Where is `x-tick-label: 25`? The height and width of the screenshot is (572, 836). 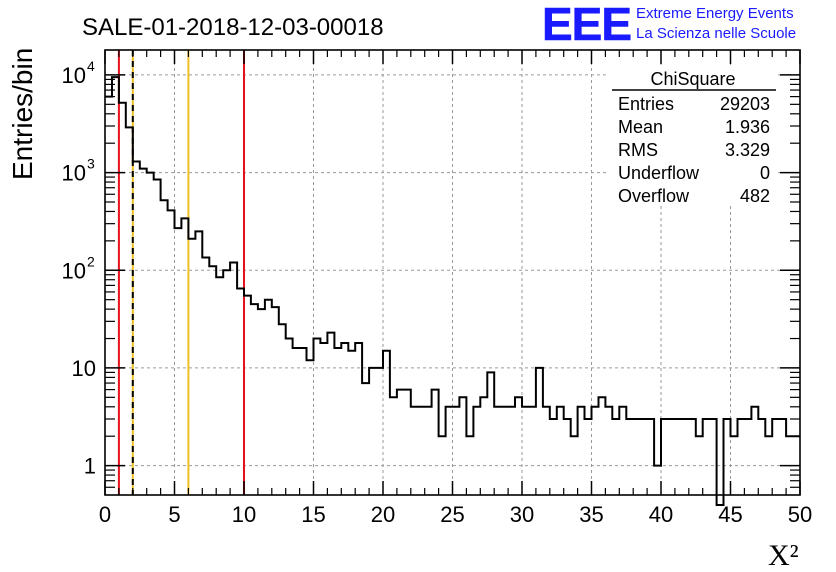 x-tick-label: 25 is located at coordinates (452, 514).